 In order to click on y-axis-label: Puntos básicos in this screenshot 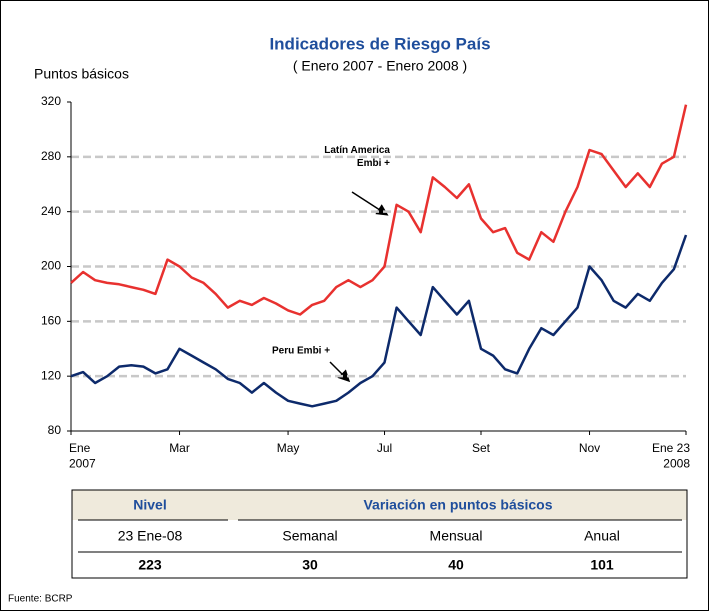, I will do `click(81, 74)`.